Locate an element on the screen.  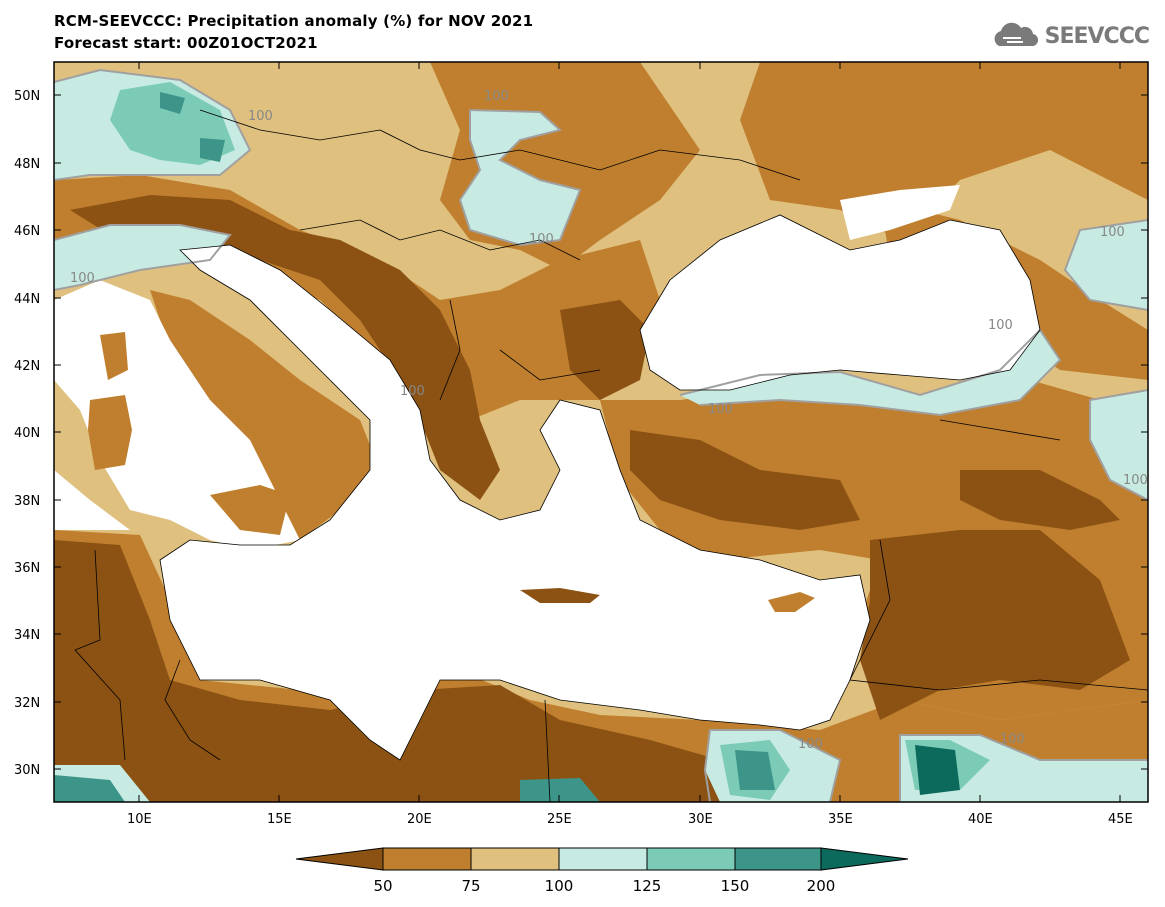
field-slightly-wet-caspian is located at coordinates (1106, 265).